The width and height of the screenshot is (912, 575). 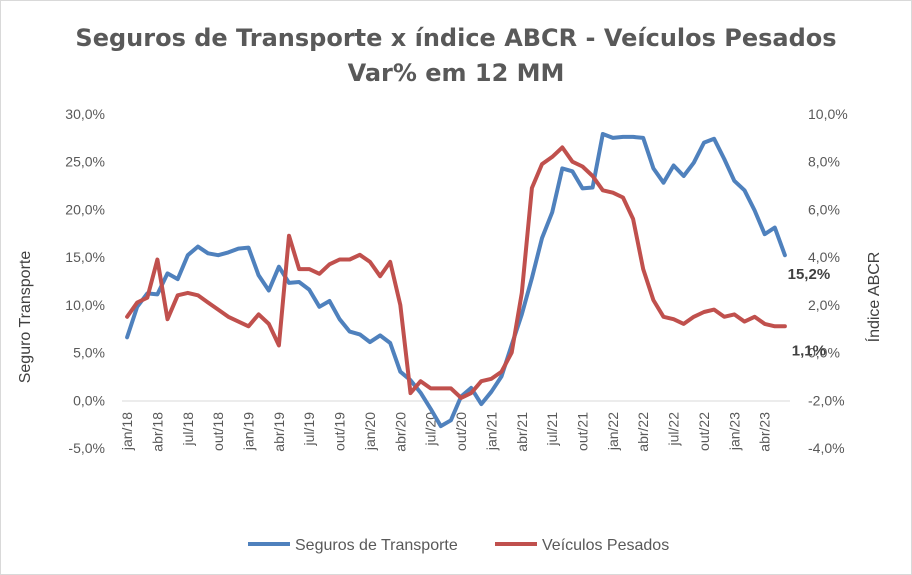 I want to click on x-tick-label: jan/18, so click(x=127, y=431).